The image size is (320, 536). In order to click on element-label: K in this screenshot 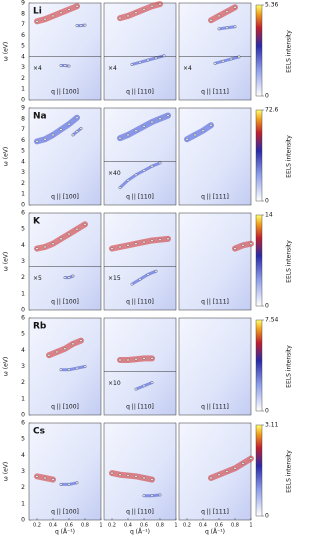, I will do `click(37, 222)`.